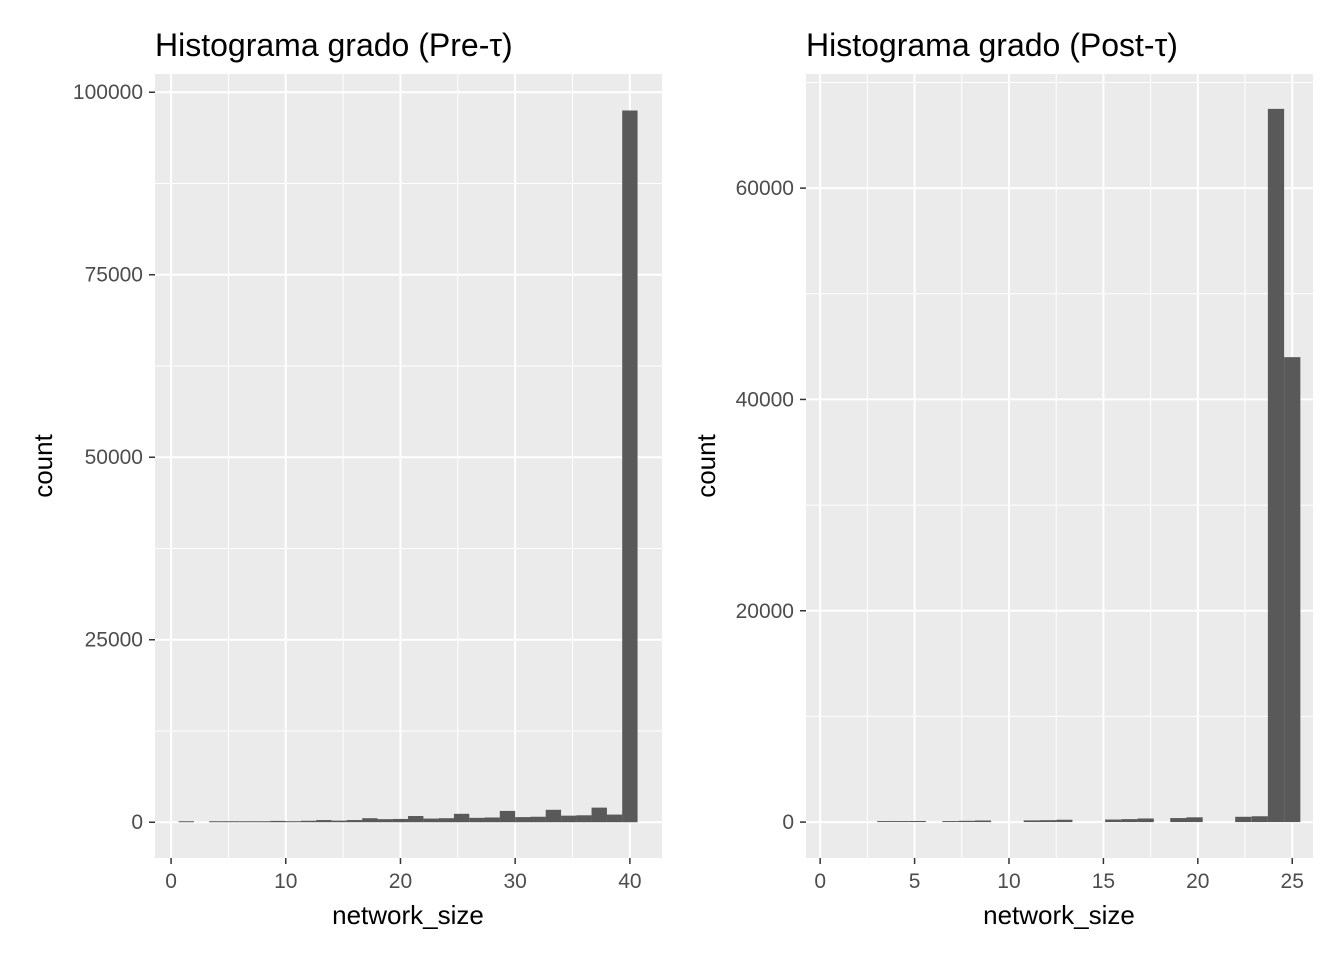  I want to click on y-tick-label: 20000, so click(765, 611).